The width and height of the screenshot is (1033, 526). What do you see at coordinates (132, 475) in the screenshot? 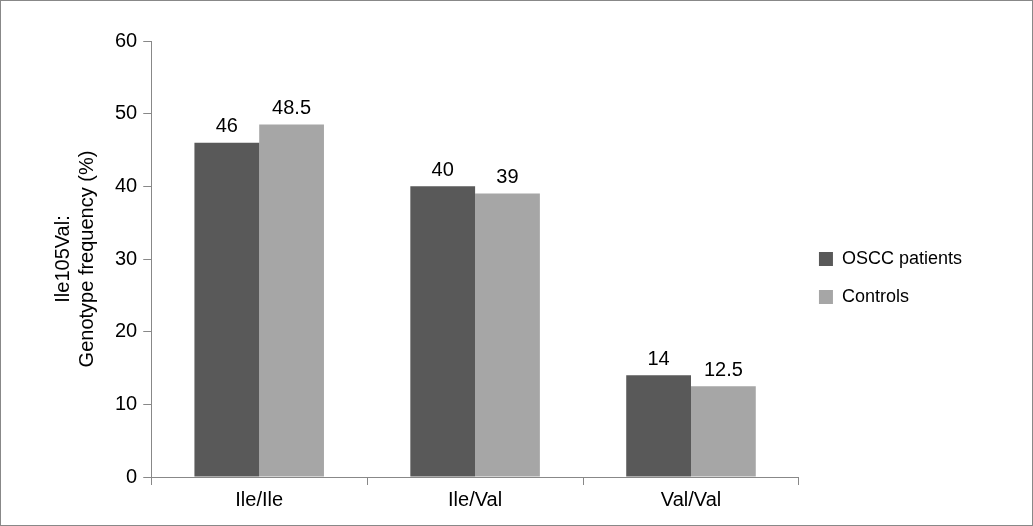
I see `y-tick-label: 0` at bounding box center [132, 475].